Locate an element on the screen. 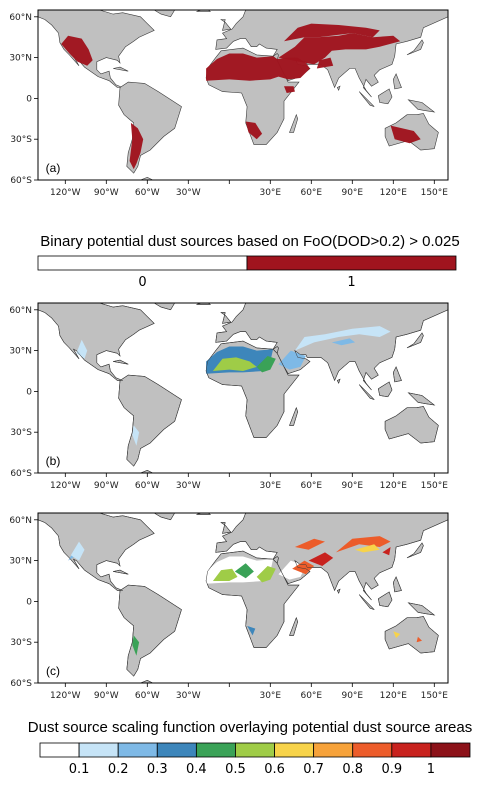  coastline-sumatra is located at coordinates (367, 602).